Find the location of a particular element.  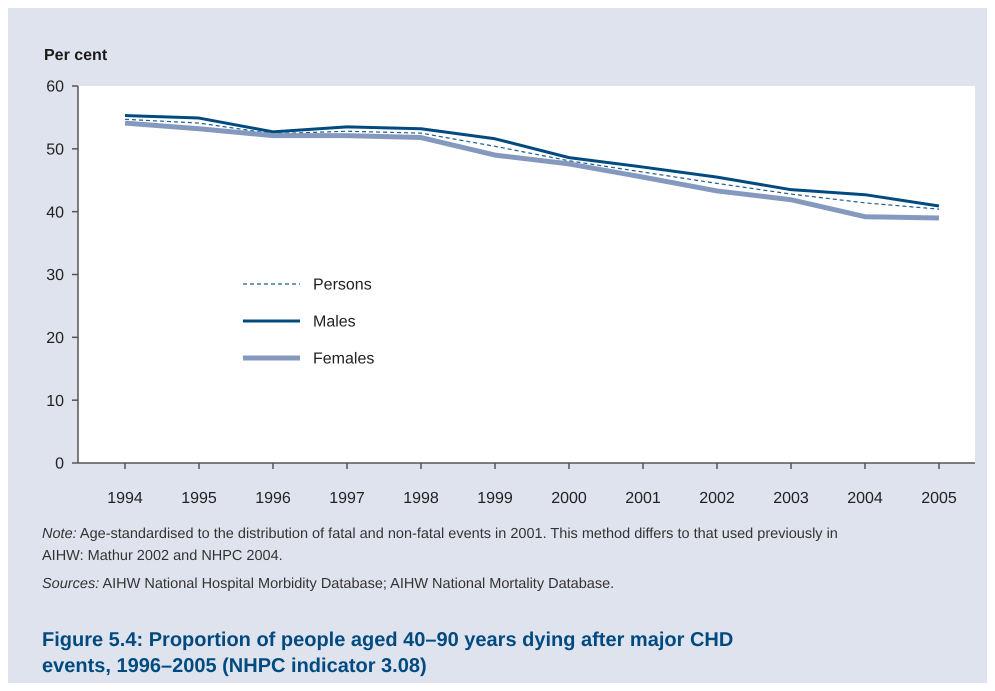

x-tick-label: 1994 is located at coordinates (125, 498).